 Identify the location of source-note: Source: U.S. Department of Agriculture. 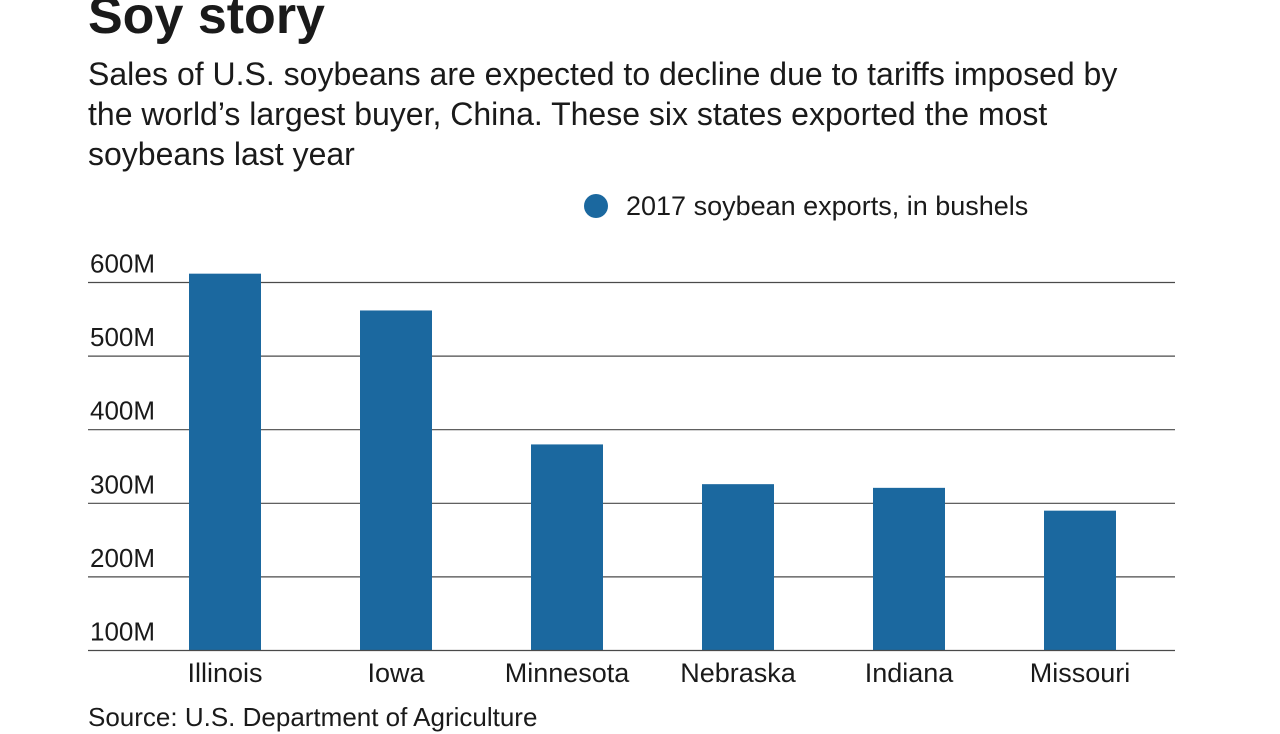
(313, 717).